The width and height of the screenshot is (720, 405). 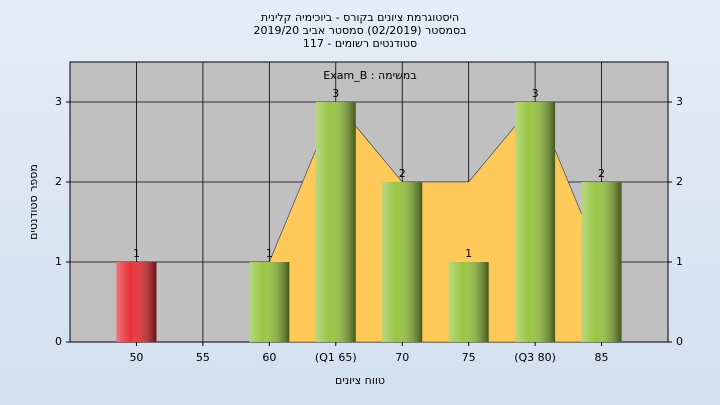 What do you see at coordinates (136, 357) in the screenshot?
I see `x-tick-label: 50` at bounding box center [136, 357].